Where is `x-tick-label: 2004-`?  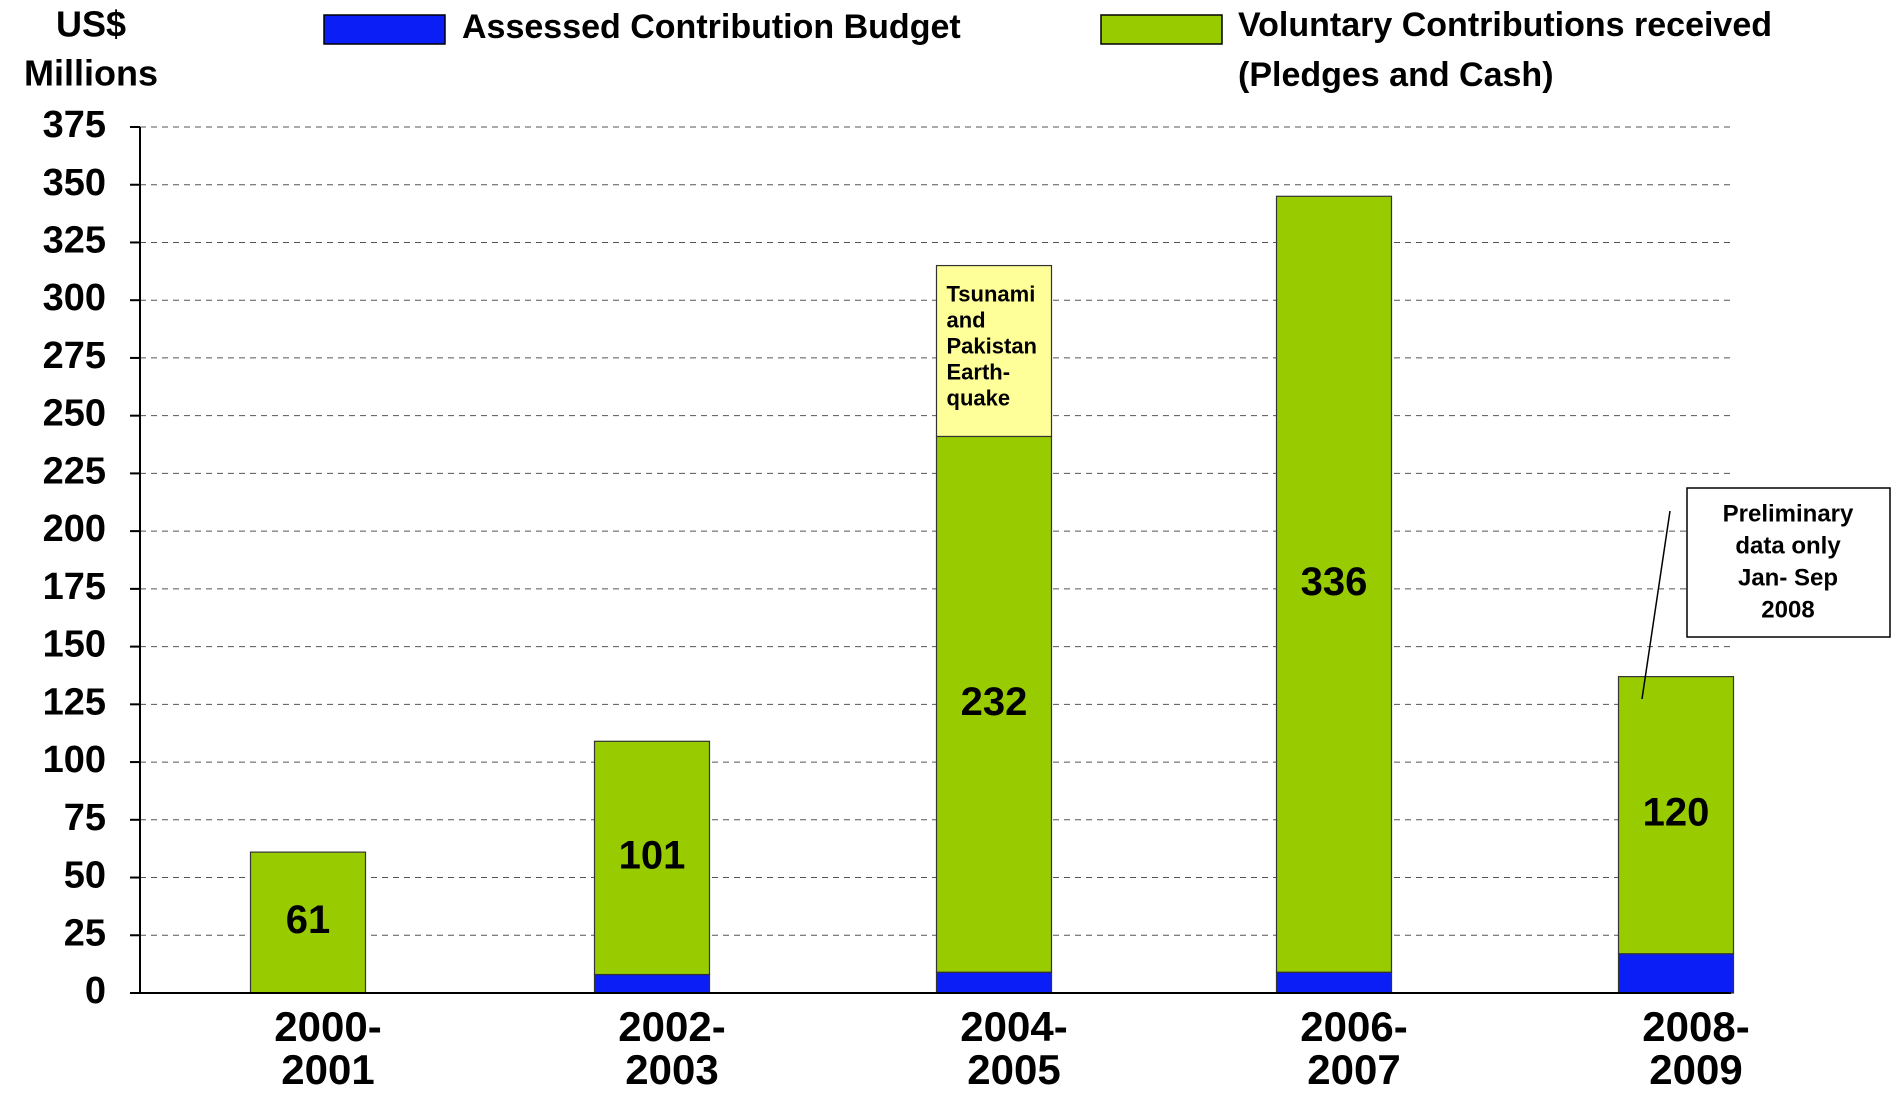 x-tick-label: 2004- is located at coordinates (1013, 1026).